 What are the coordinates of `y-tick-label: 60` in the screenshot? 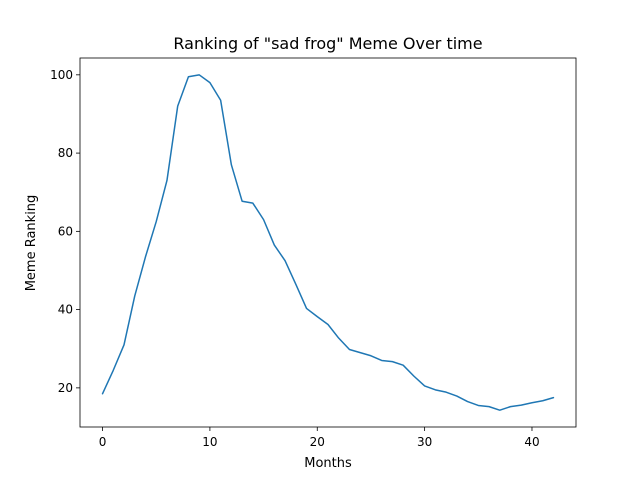 It's located at (65, 231).